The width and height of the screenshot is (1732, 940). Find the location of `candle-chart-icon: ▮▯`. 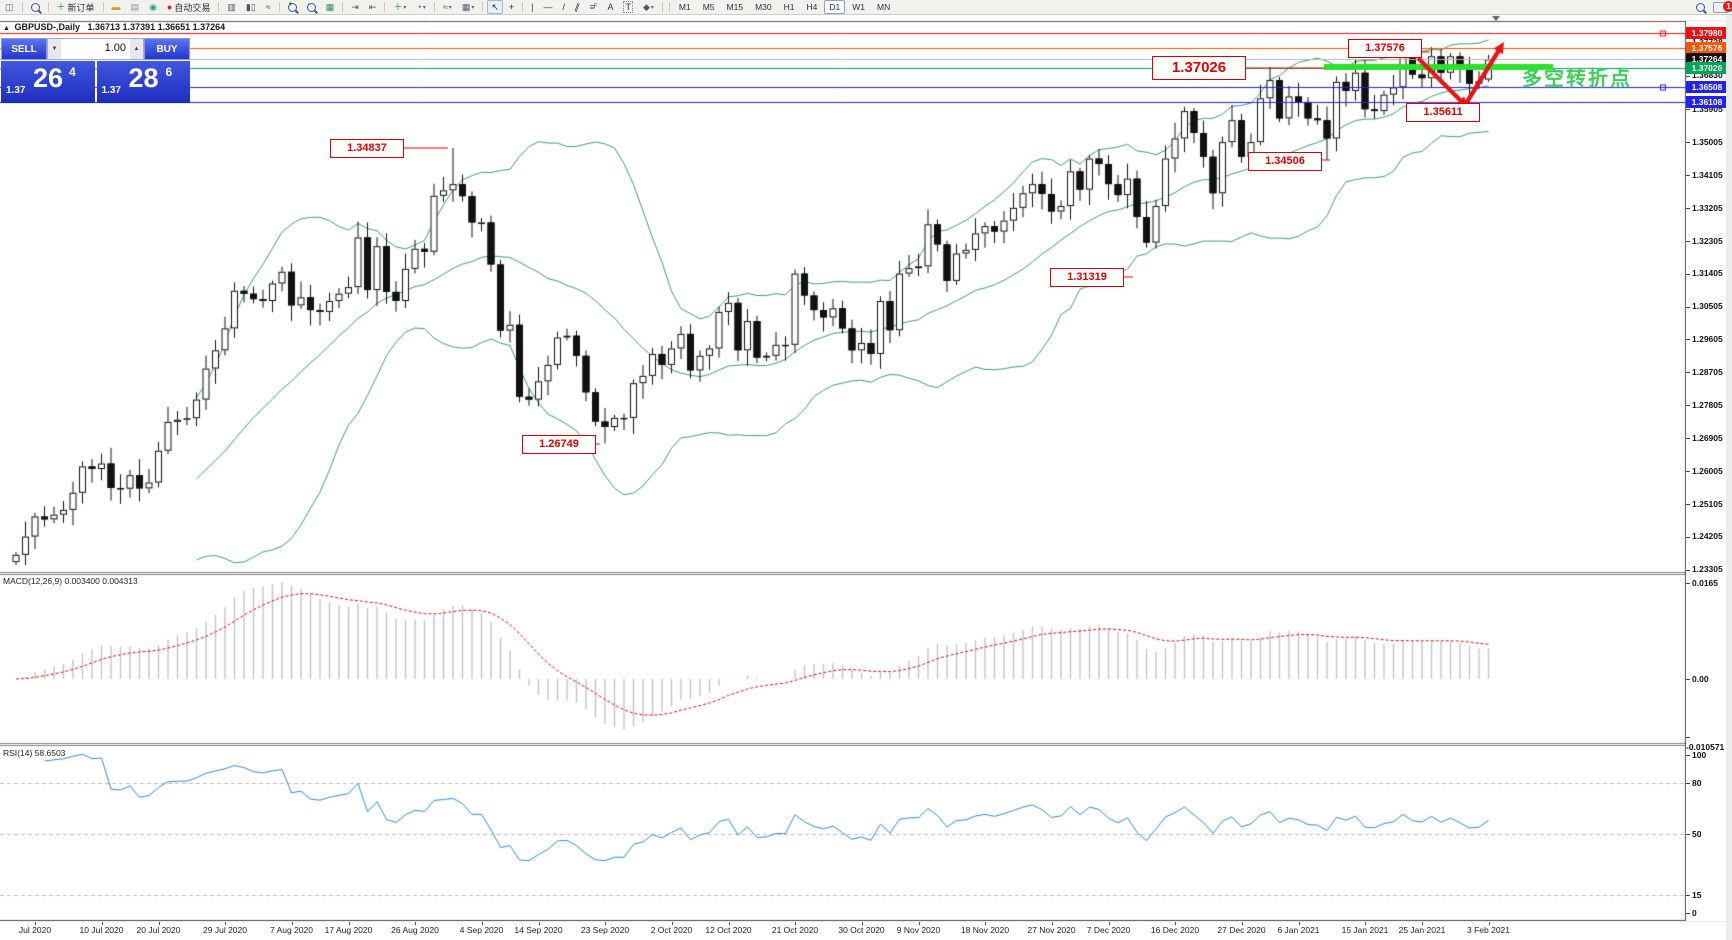

candle-chart-icon: ▮▯ is located at coordinates (251, 7).